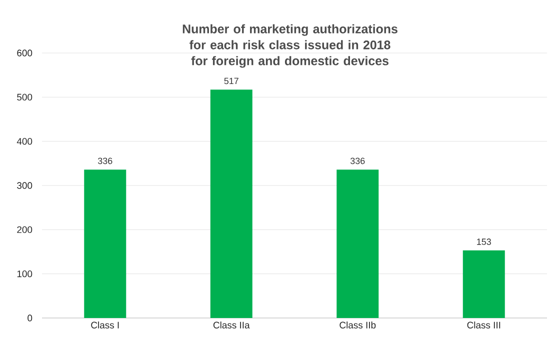 The width and height of the screenshot is (559, 356). I want to click on y-tick-label: 500, so click(24, 97).